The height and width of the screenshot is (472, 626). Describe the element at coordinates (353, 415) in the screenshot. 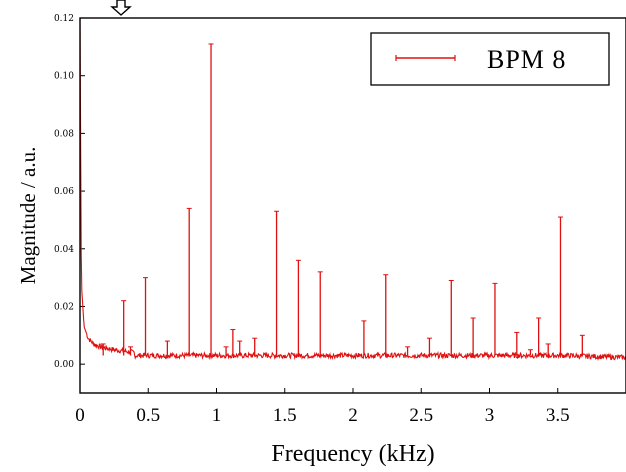

I see `x-tick-label: 2` at that location.